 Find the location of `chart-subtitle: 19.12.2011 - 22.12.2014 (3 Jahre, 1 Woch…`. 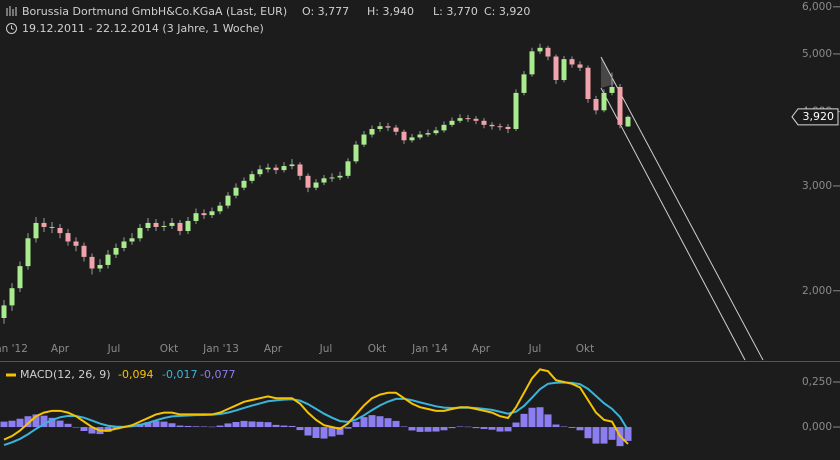

chart-subtitle: 19.12.2011 - 22.12.2014 (3 Jahre, 1 Woch… is located at coordinates (143, 28).